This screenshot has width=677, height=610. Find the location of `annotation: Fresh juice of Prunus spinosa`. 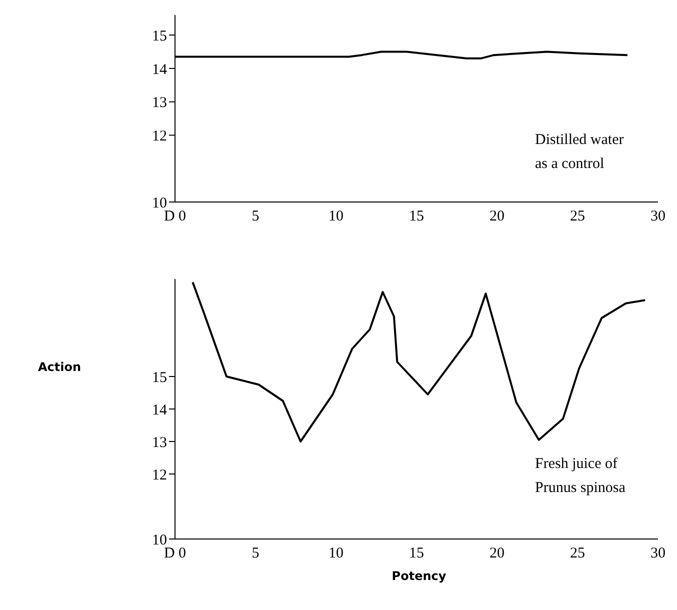

annotation: Fresh juice of Prunus spinosa is located at coordinates (580, 476).